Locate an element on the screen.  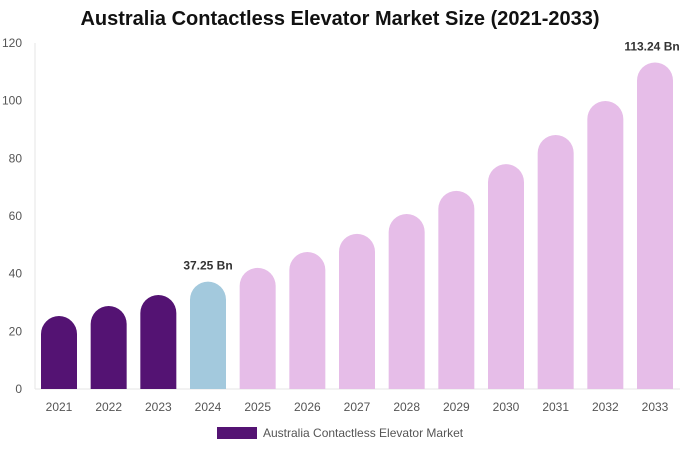
x-tick-label: 2025 is located at coordinates (257, 407).